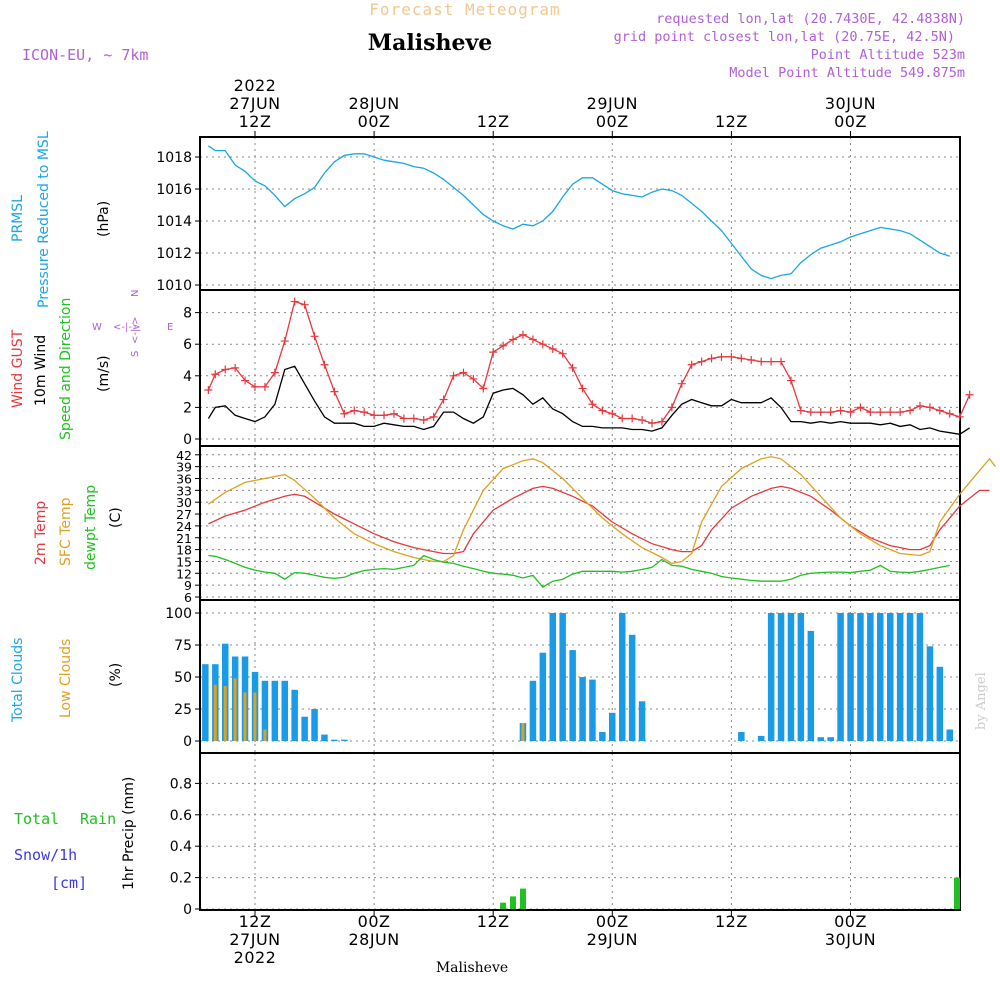 This screenshot has height=1000, width=1000. What do you see at coordinates (18, 218) in the screenshot?
I see `prmsl-label: PRMSL` at bounding box center [18, 218].